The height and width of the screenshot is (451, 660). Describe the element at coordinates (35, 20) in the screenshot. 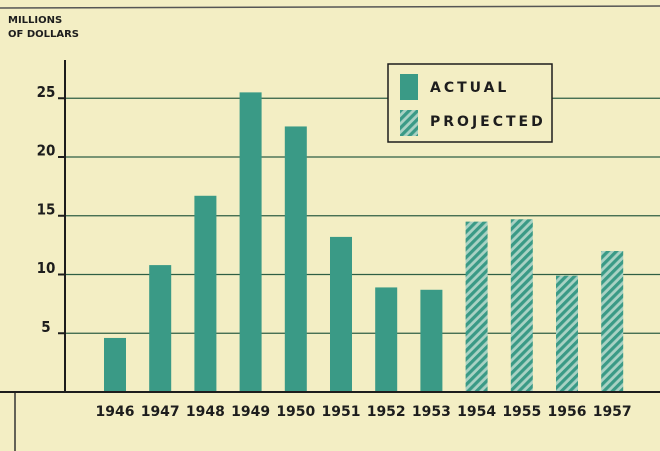

I see `y-axis-label: MILLIONS` at that location.